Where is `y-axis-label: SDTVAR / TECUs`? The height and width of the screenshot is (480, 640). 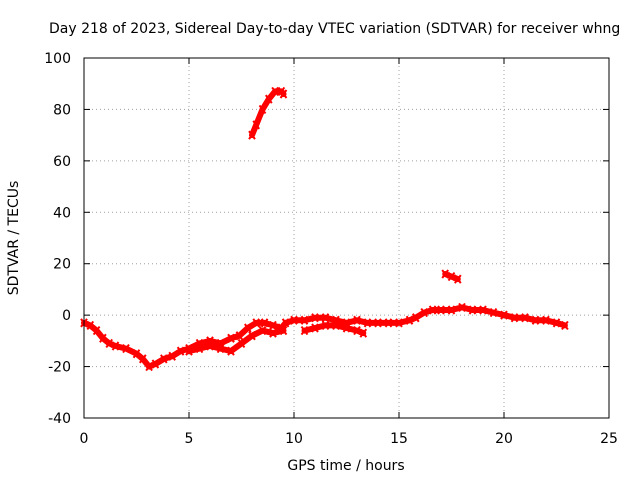
y-axis-label: SDTVAR / TECUs is located at coordinates (14, 238).